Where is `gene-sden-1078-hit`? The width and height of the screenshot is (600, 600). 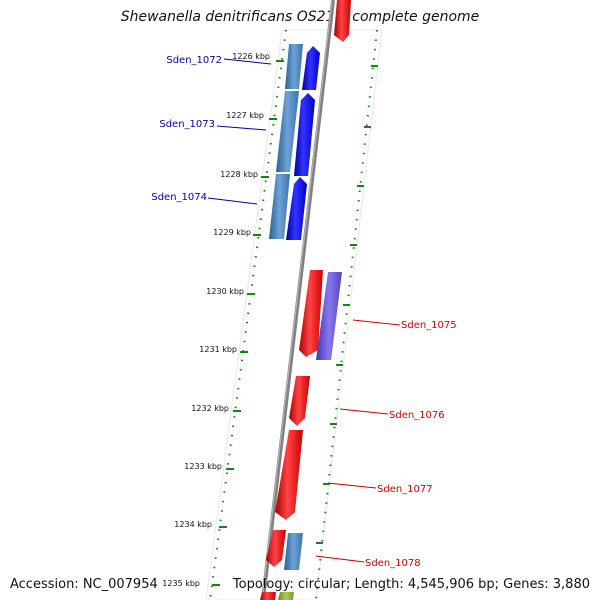
gene-sden-1078-hit is located at coordinates (293, 551).